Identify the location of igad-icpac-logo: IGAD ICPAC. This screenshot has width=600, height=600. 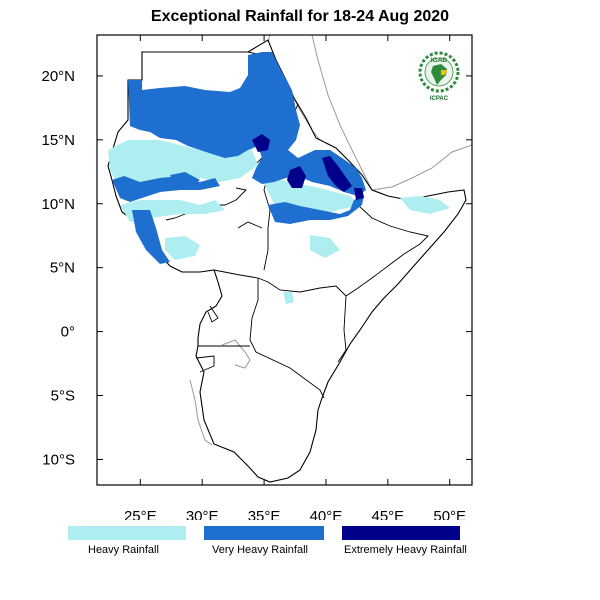
(439, 76).